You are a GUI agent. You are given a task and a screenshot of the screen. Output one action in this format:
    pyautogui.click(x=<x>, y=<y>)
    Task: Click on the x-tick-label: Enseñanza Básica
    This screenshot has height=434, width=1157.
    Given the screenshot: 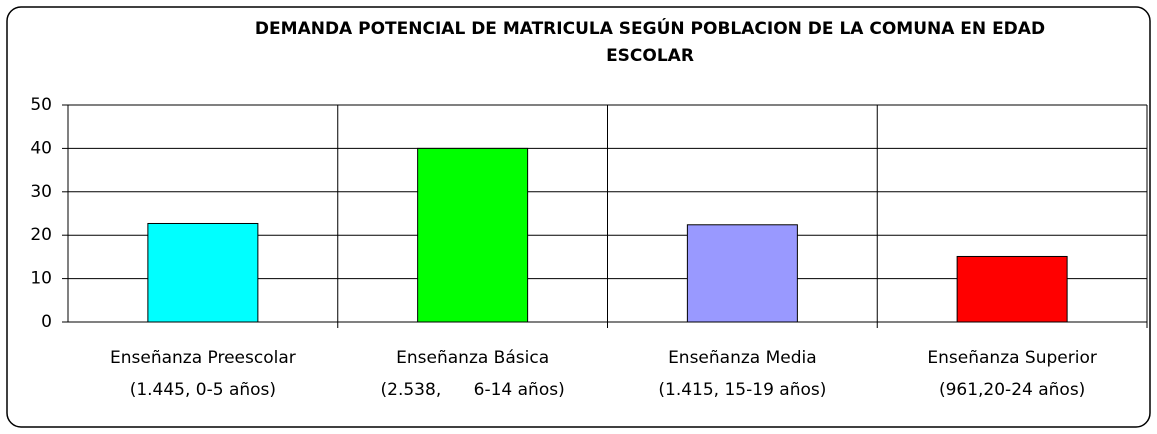 What is the action you would take?
    pyautogui.click(x=472, y=358)
    